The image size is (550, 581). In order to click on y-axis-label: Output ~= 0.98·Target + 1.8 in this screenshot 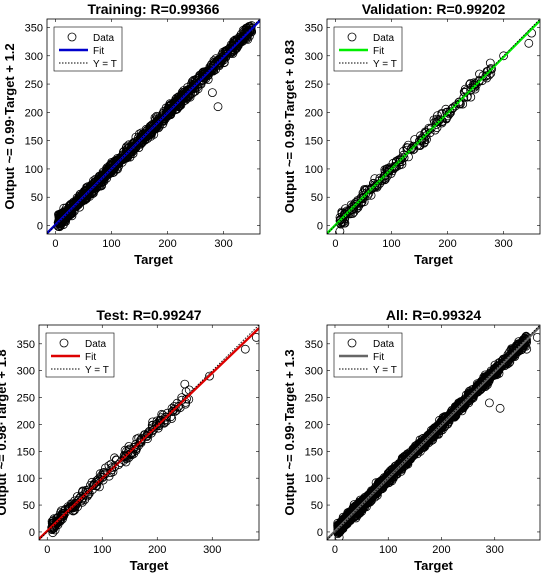, I will do `click(4, 432)`.